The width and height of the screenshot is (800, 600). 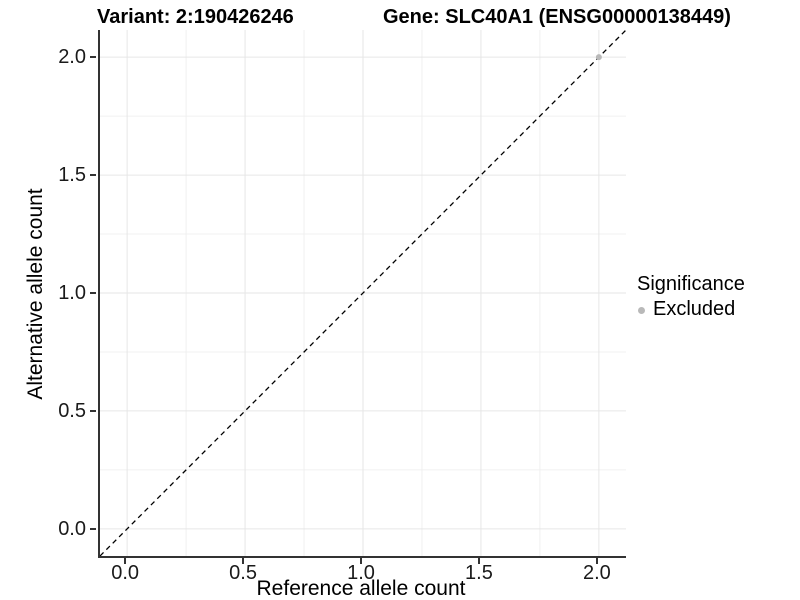 I want to click on excluded-marker-icon, so click(x=641, y=310).